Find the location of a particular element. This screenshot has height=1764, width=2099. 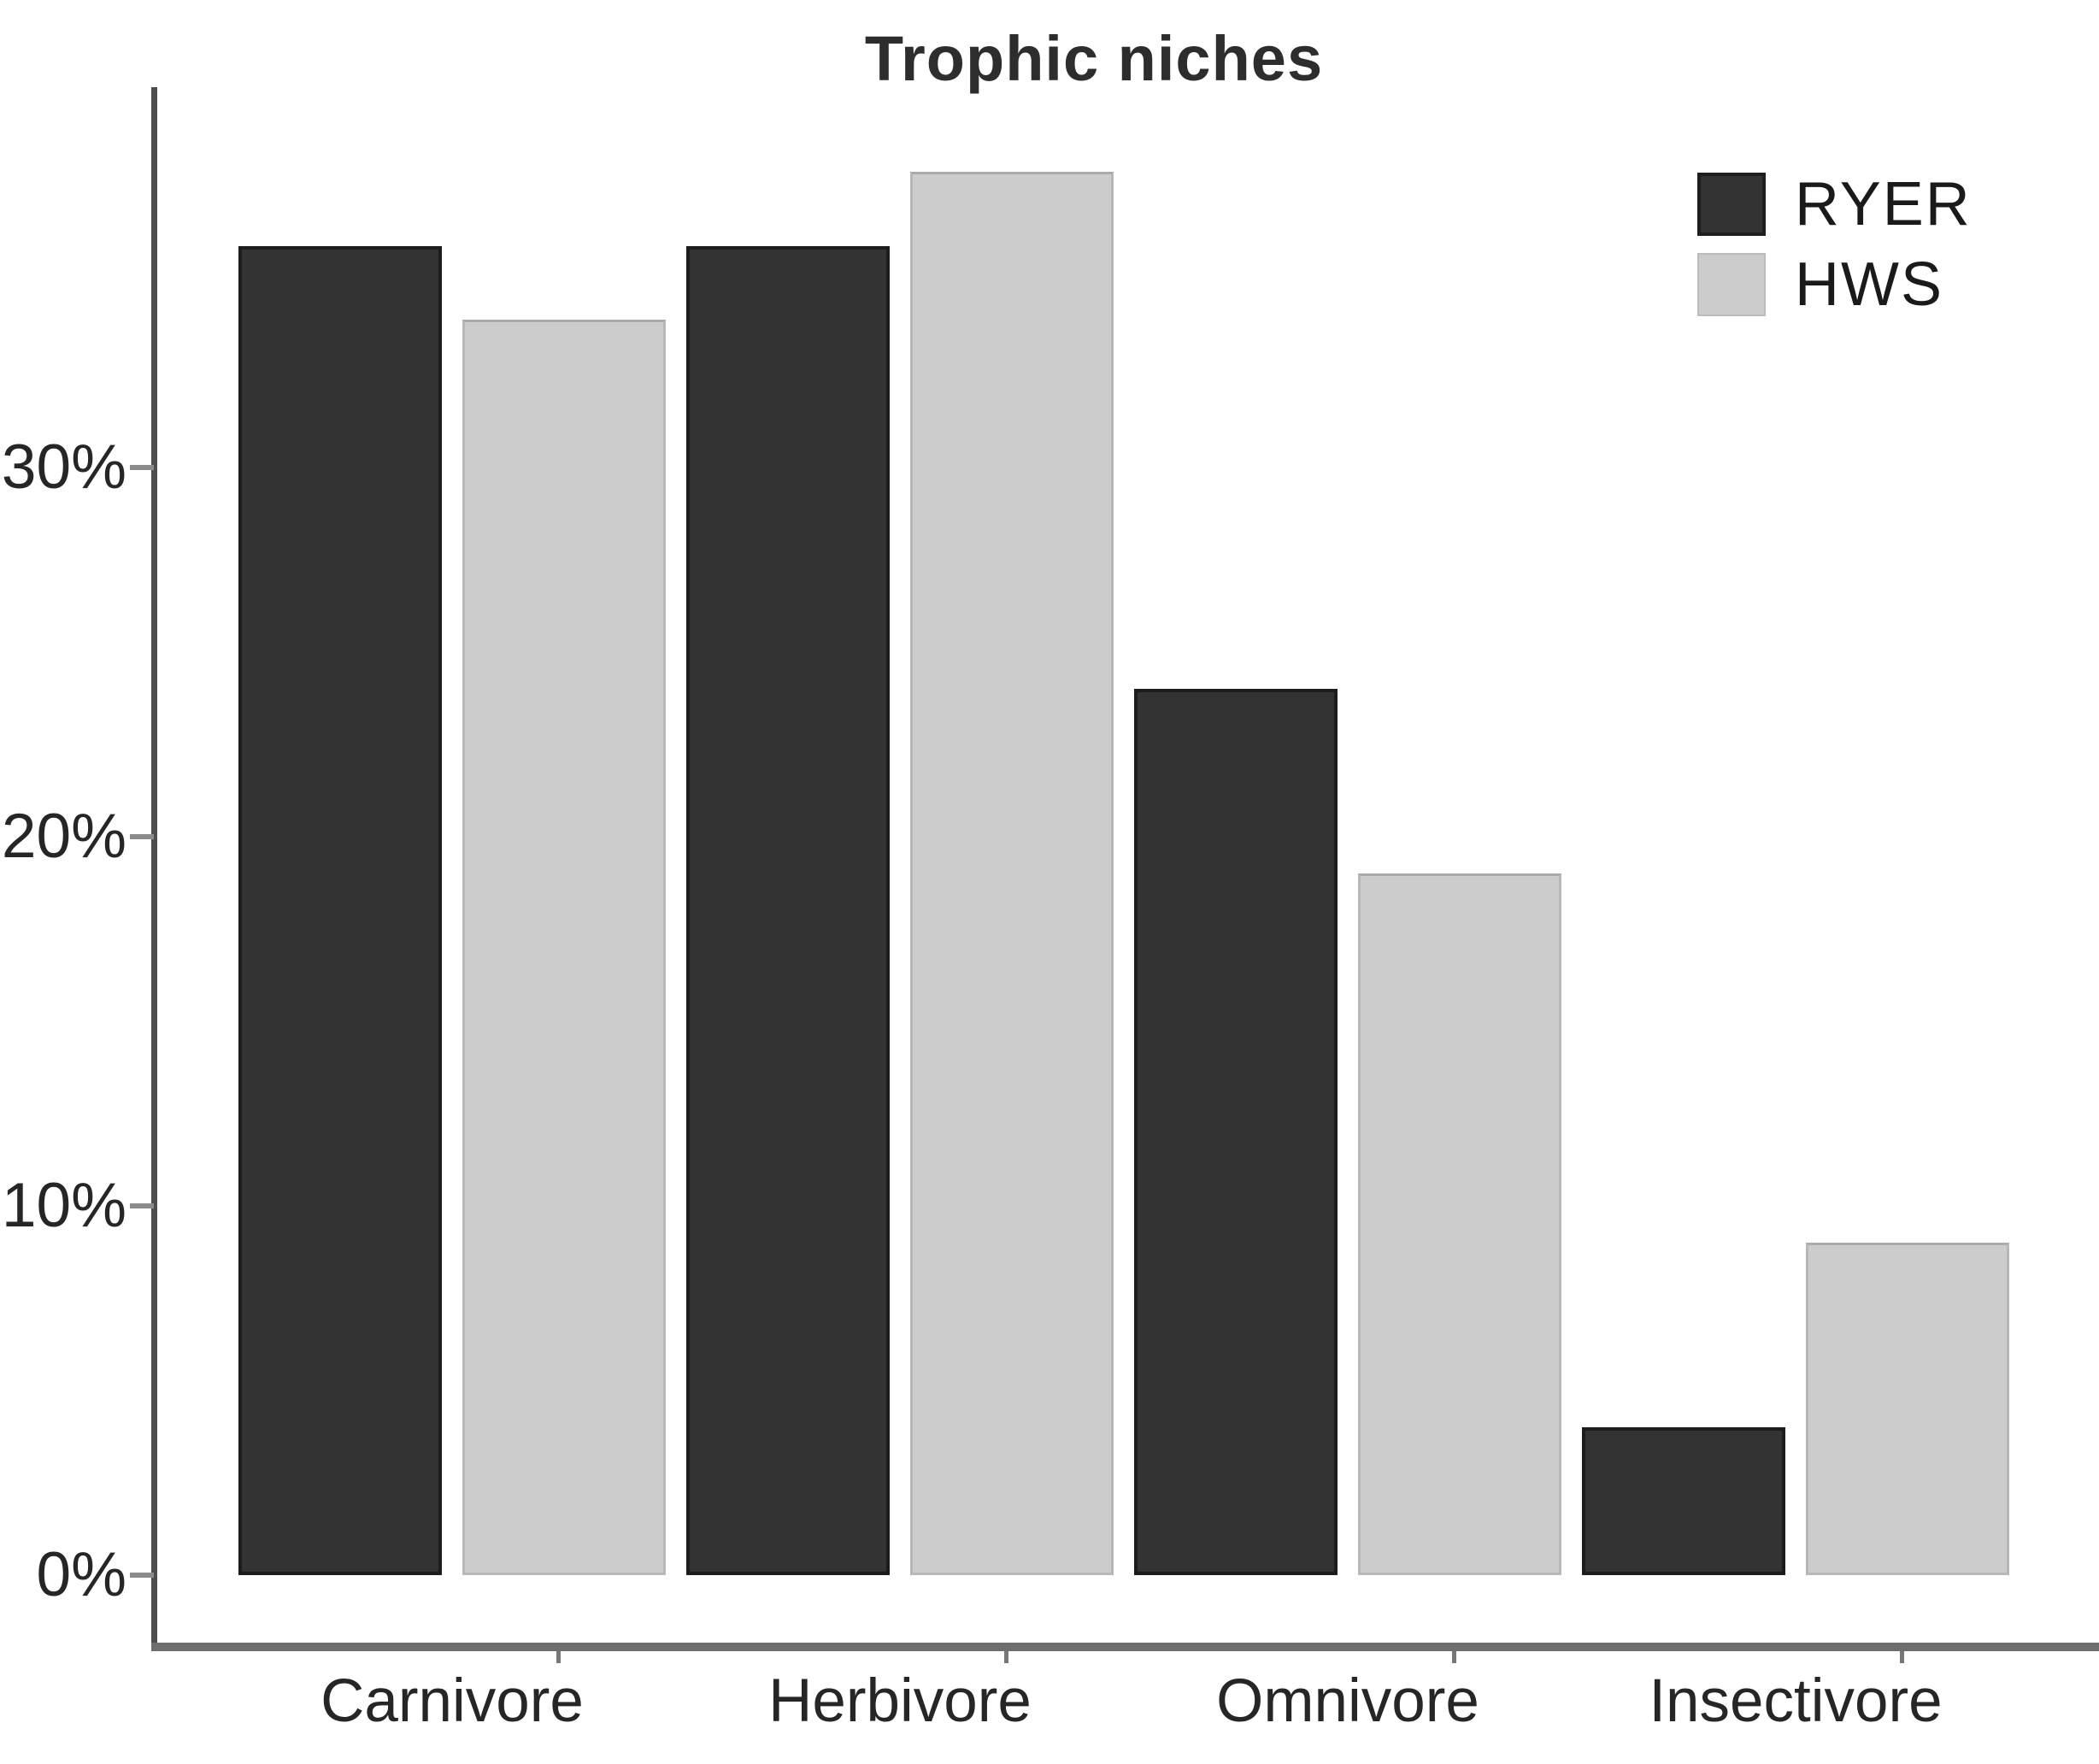

bar-herbivore-hws is located at coordinates (1012, 873).